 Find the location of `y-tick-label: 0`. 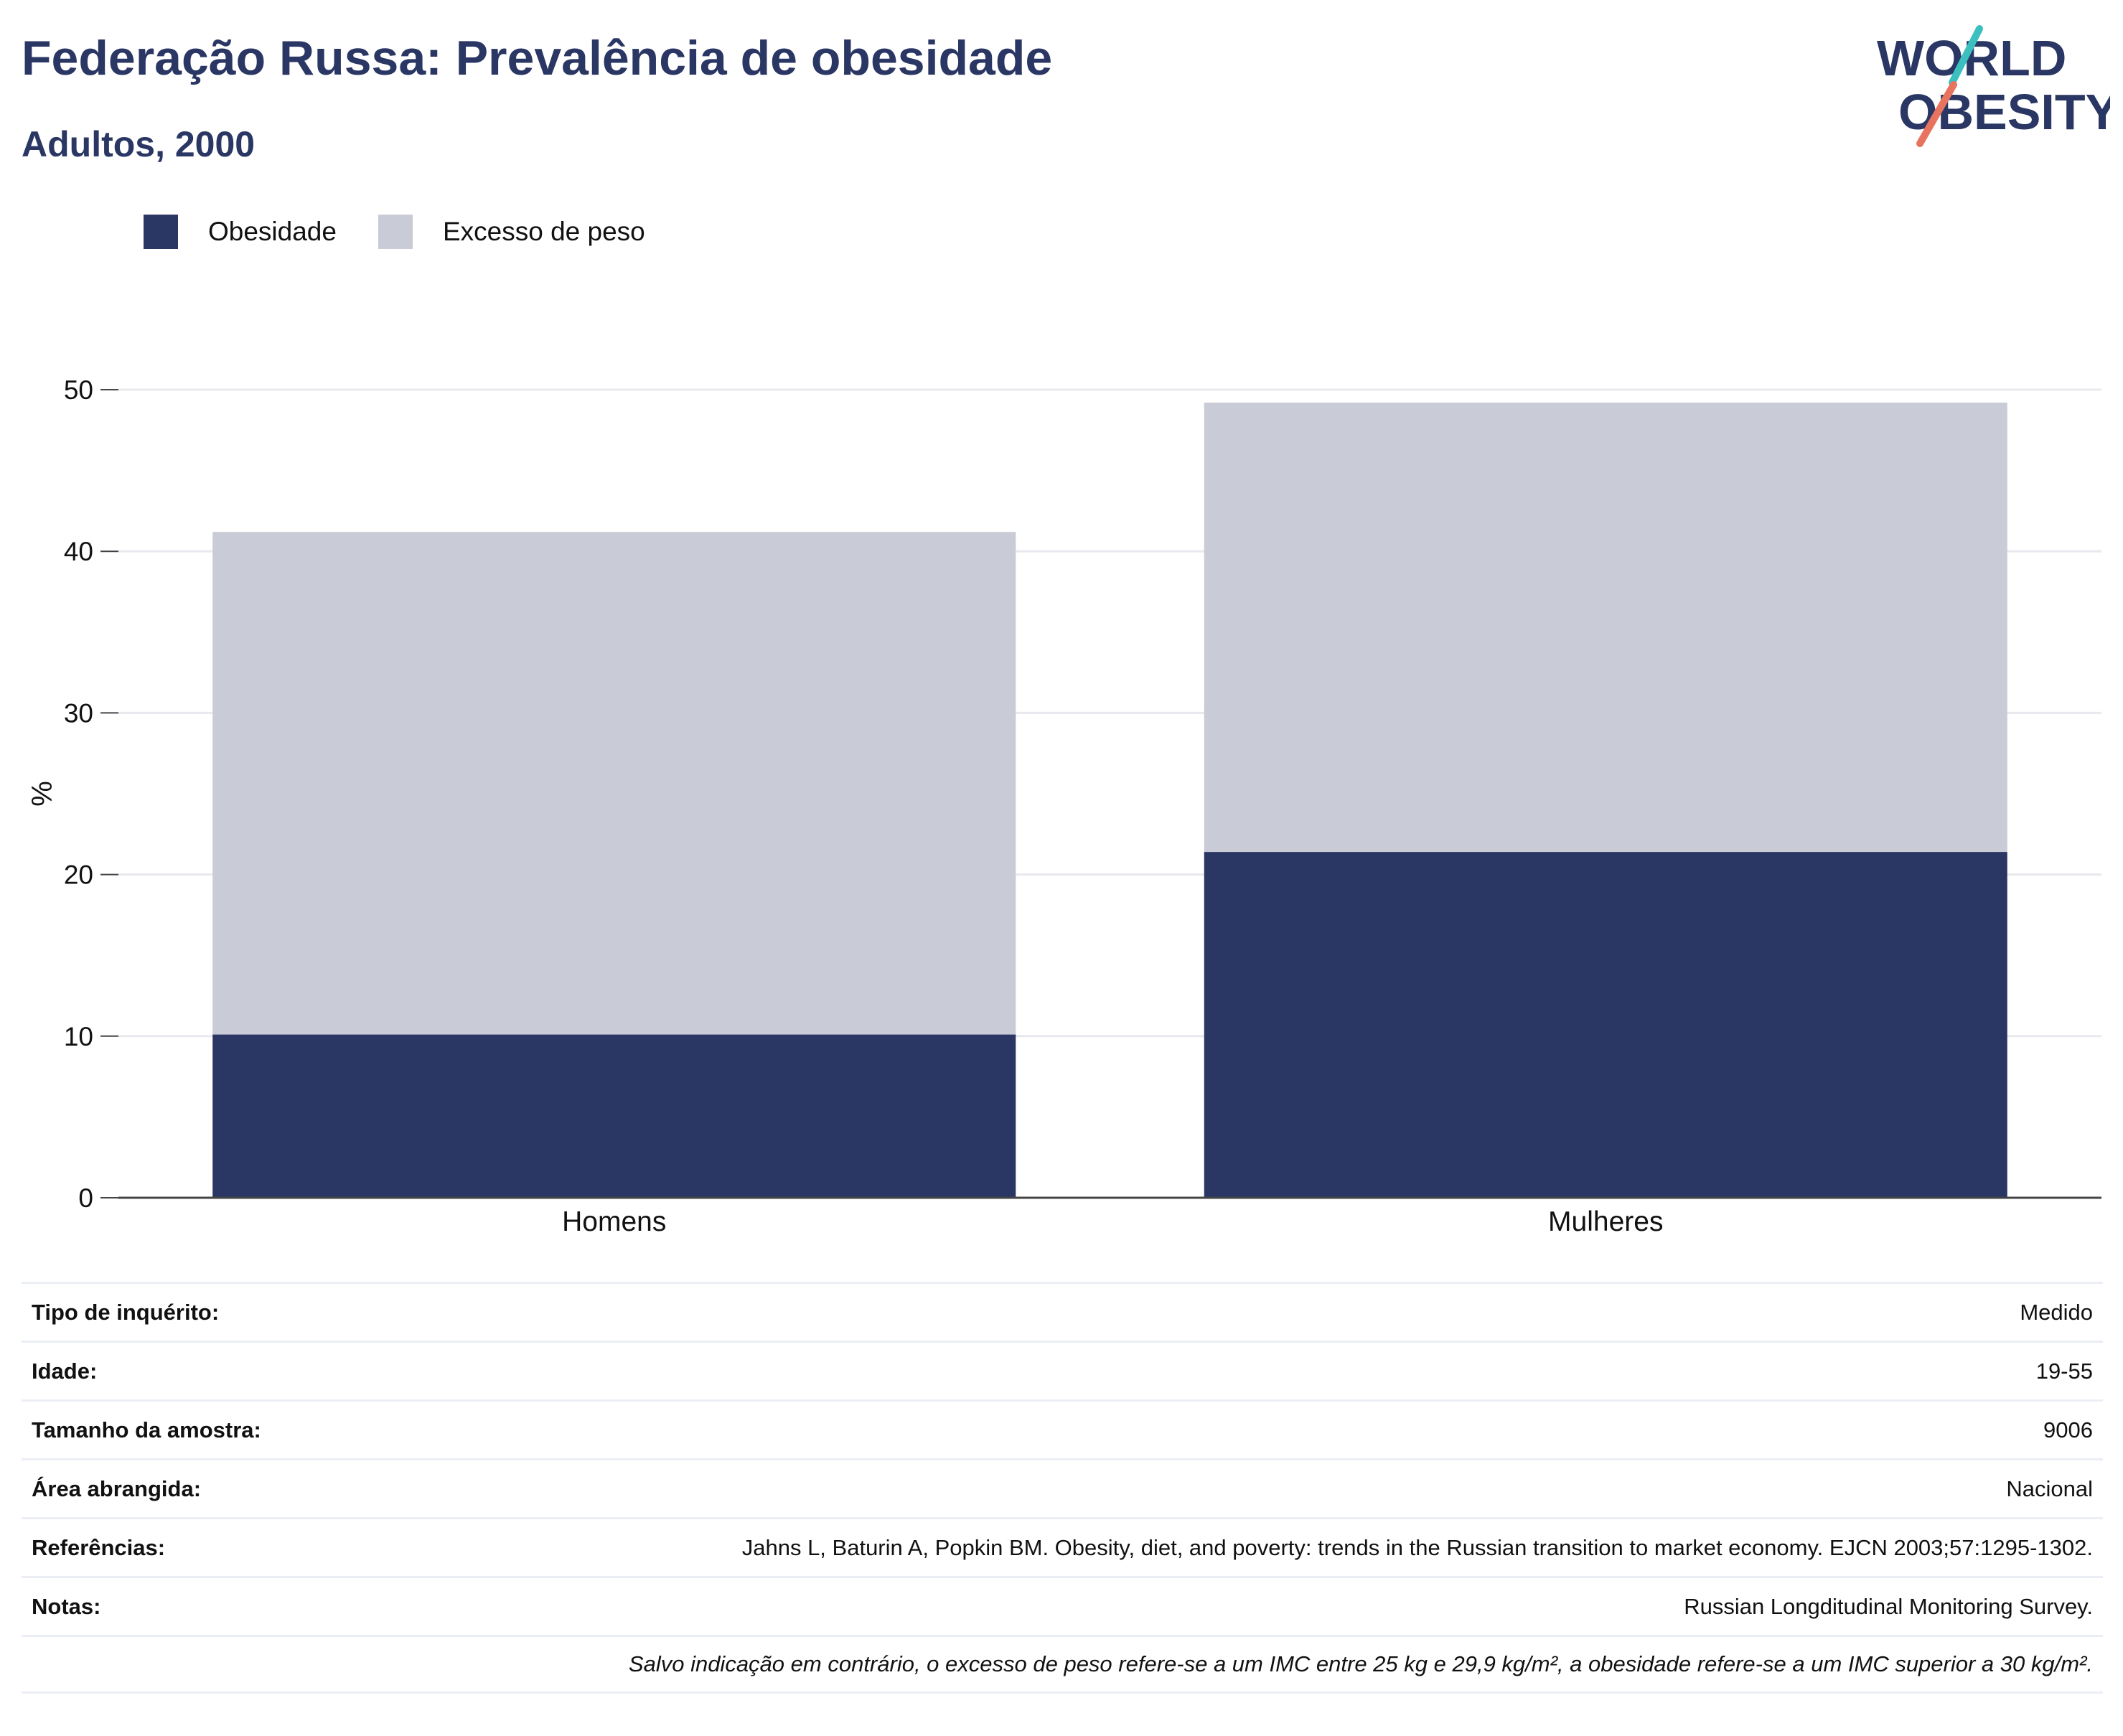

y-tick-label: 0 is located at coordinates (85, 1198).